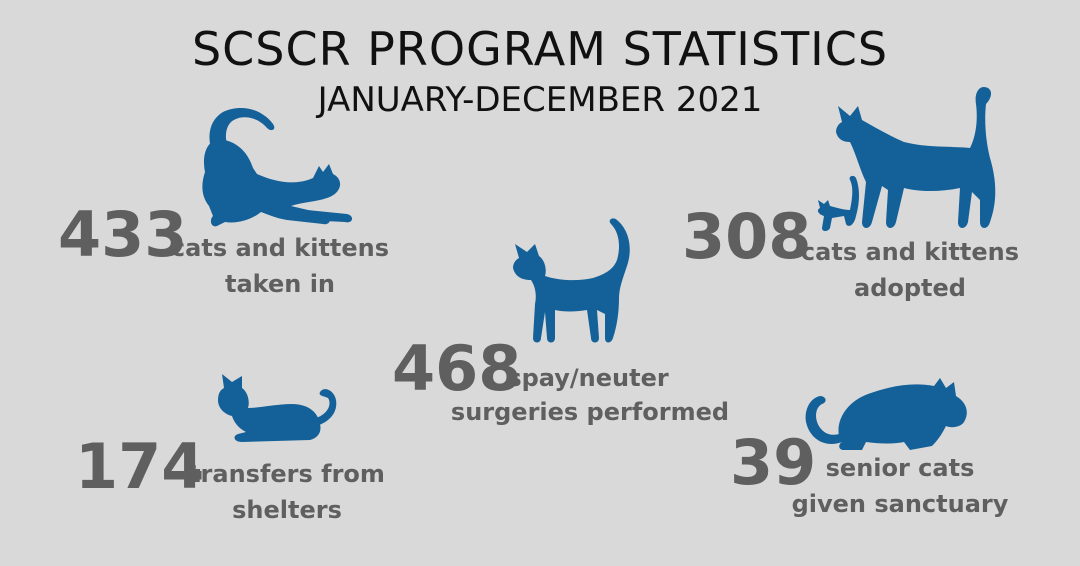 Image resolution: width=1080 pixels, height=566 pixels. What do you see at coordinates (900, 504) in the screenshot?
I see `stat-caption-line: given sanctuary` at bounding box center [900, 504].